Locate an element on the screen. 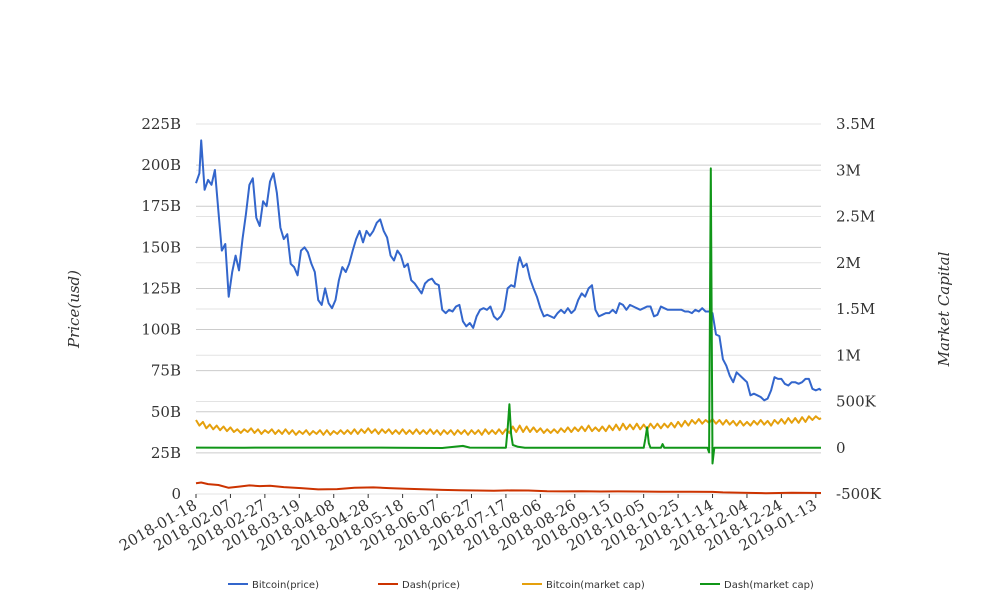 The image size is (1008, 616). legend-item: Bitcoin(market cap) is located at coordinates (583, 585).